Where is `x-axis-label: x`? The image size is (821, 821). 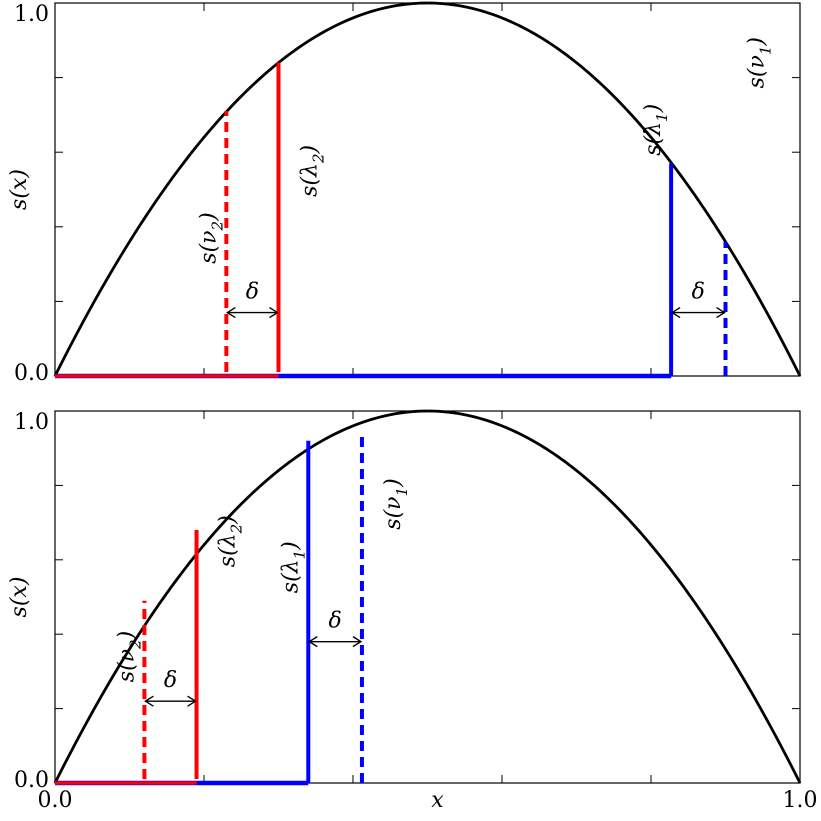
x-axis-label: x is located at coordinates (437, 800).